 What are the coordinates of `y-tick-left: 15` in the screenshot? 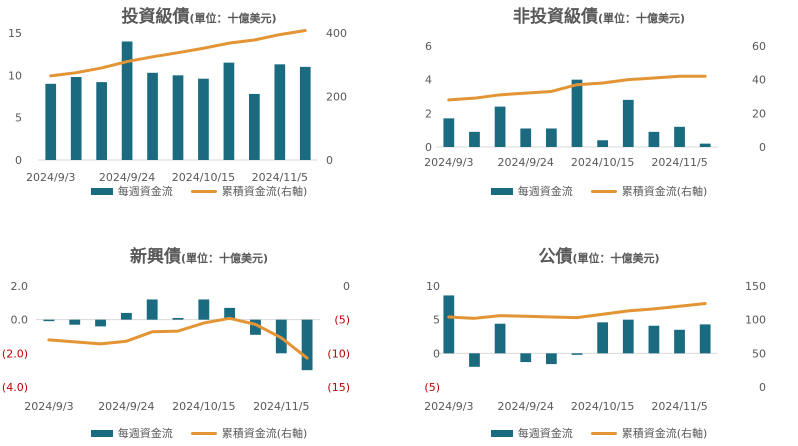 It's located at (15, 33).